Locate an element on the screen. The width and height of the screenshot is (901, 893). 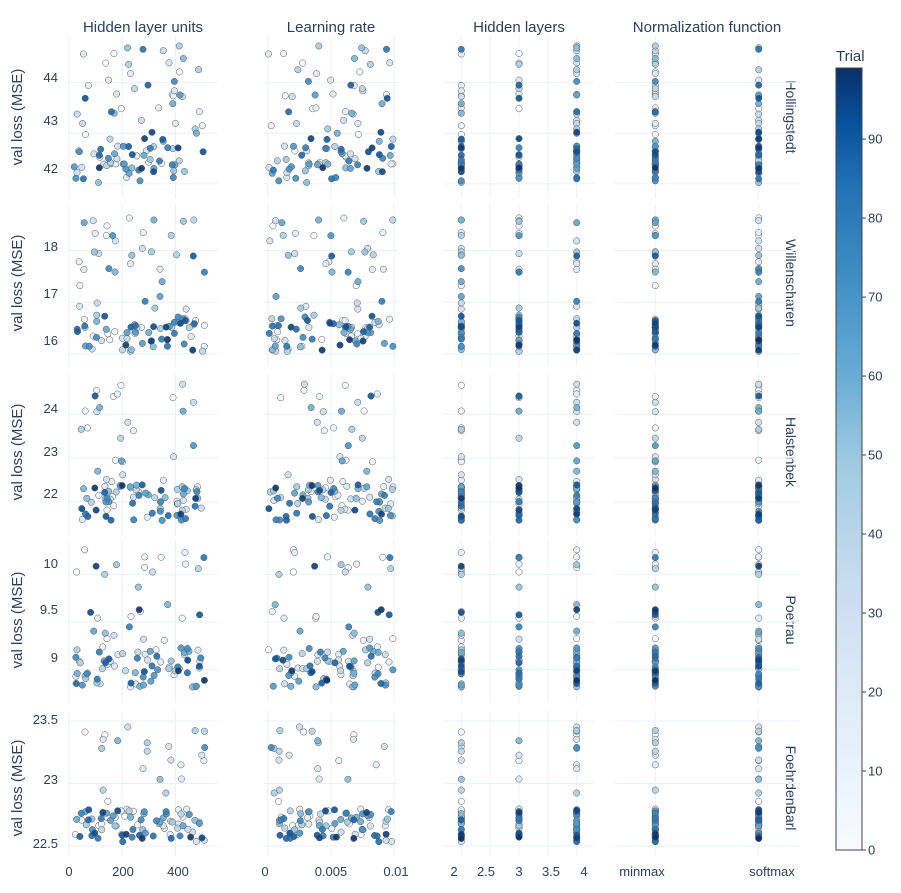
y-tick-label: 23 is located at coordinates (51, 451).